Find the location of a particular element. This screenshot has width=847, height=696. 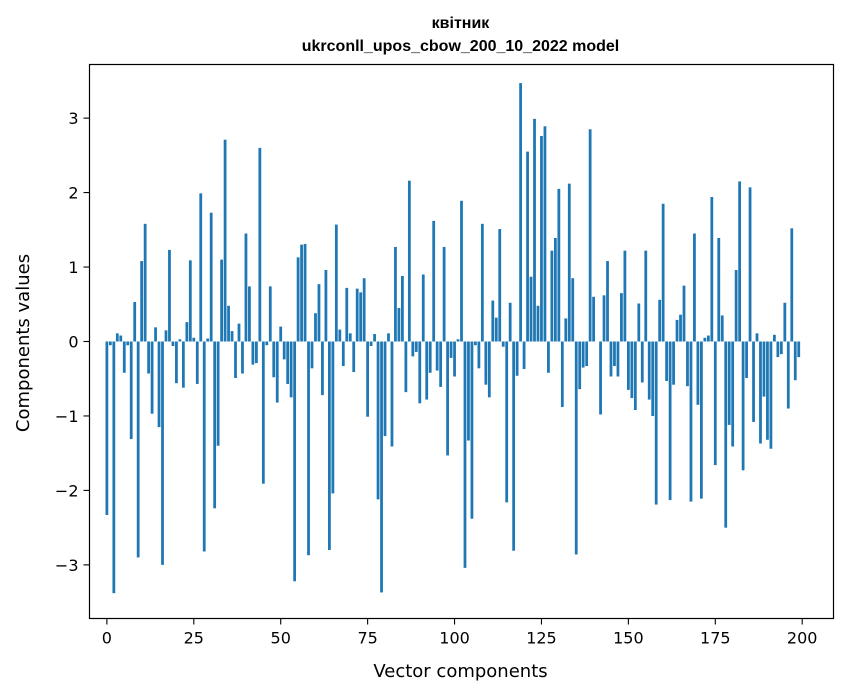

x-tick-label: 100 is located at coordinates (454, 638).